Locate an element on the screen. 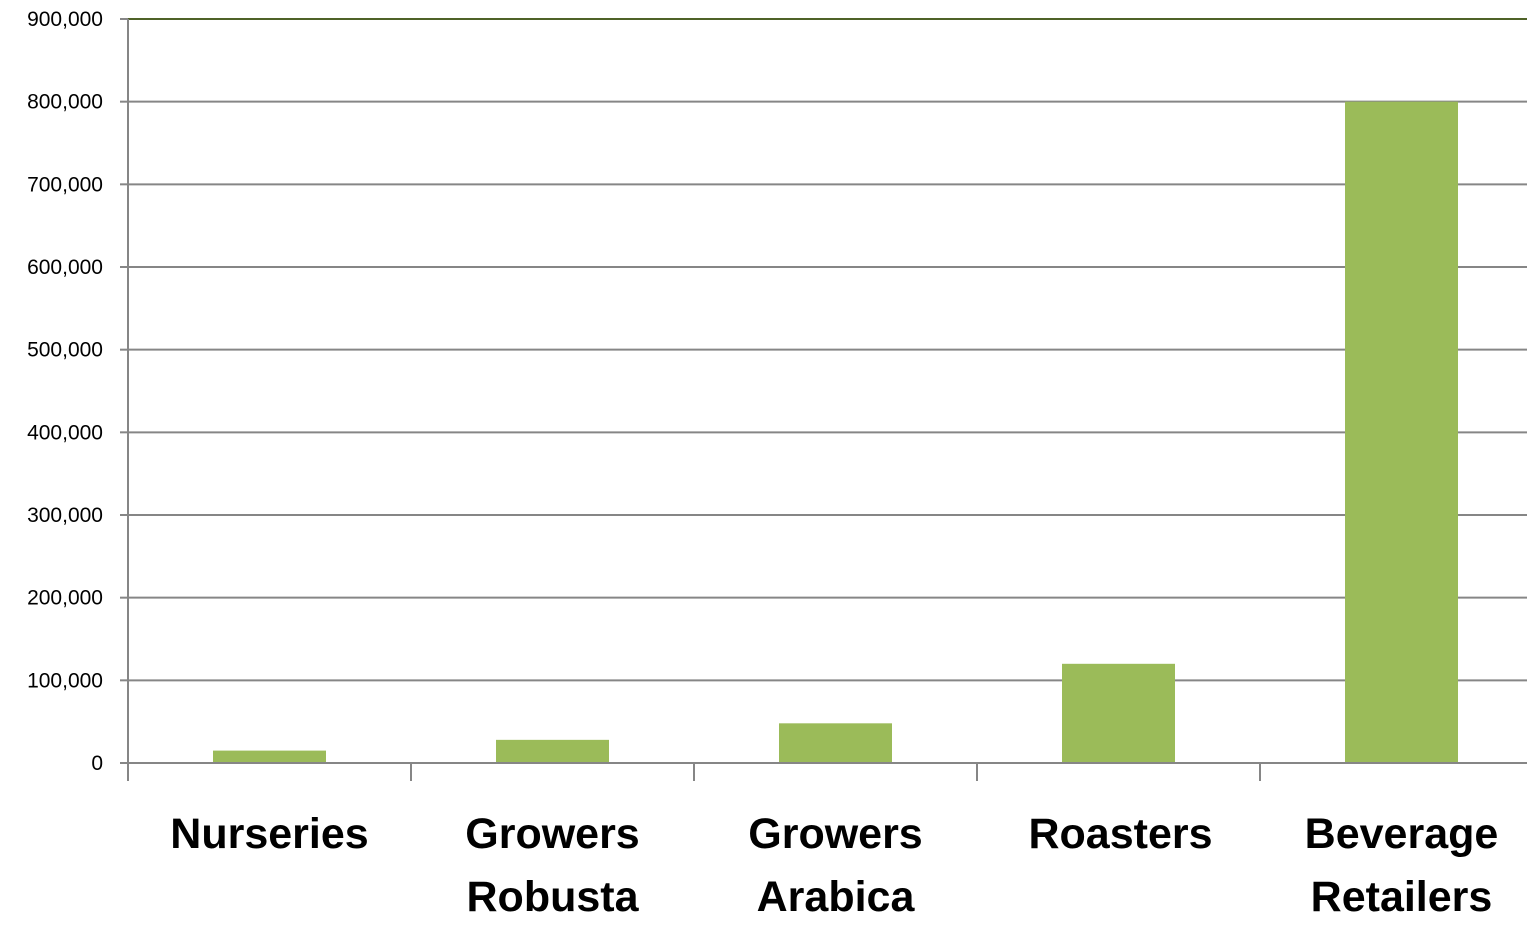 The image size is (1527, 925). x-tick-label: Roasters is located at coordinates (1120, 834).